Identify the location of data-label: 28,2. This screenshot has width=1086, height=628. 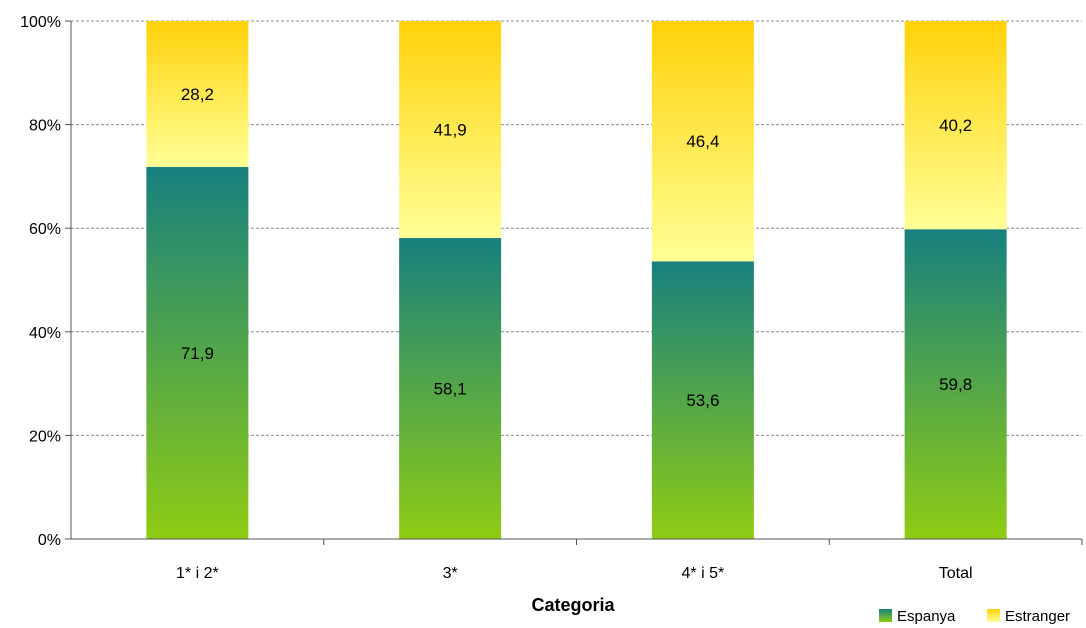
(197, 94).